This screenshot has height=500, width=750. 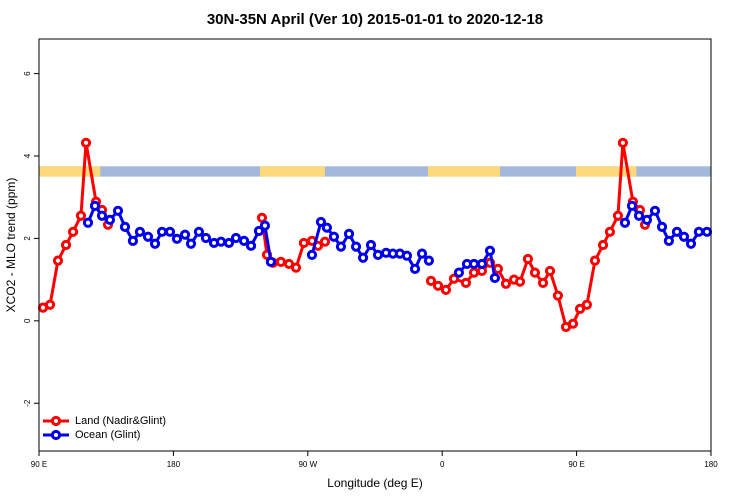 I want to click on x-axis-label: Longitude (deg E), so click(x=374, y=483).